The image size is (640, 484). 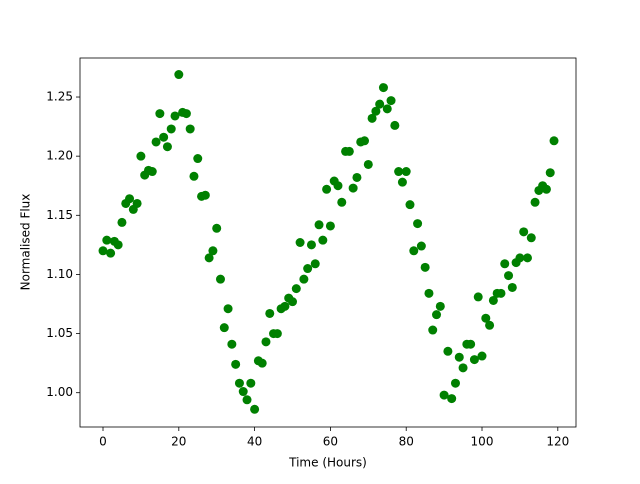 What do you see at coordinates (103, 442) in the screenshot?
I see `x-tick-label: 0` at bounding box center [103, 442].